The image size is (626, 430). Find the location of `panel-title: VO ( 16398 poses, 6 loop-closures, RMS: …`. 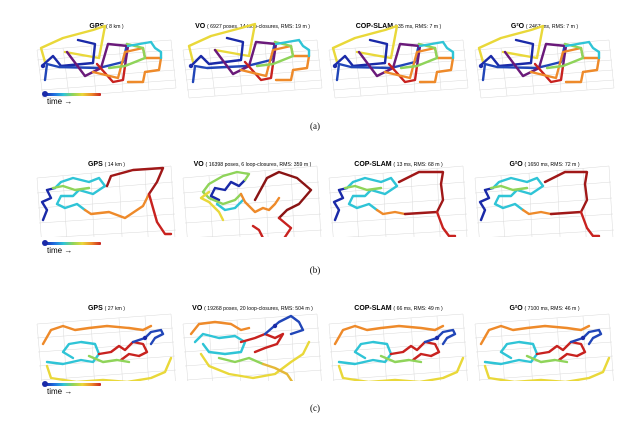

panel-title: VO ( 16398 poses, 6 loop-closures, RMS: … is located at coordinates (252, 165).